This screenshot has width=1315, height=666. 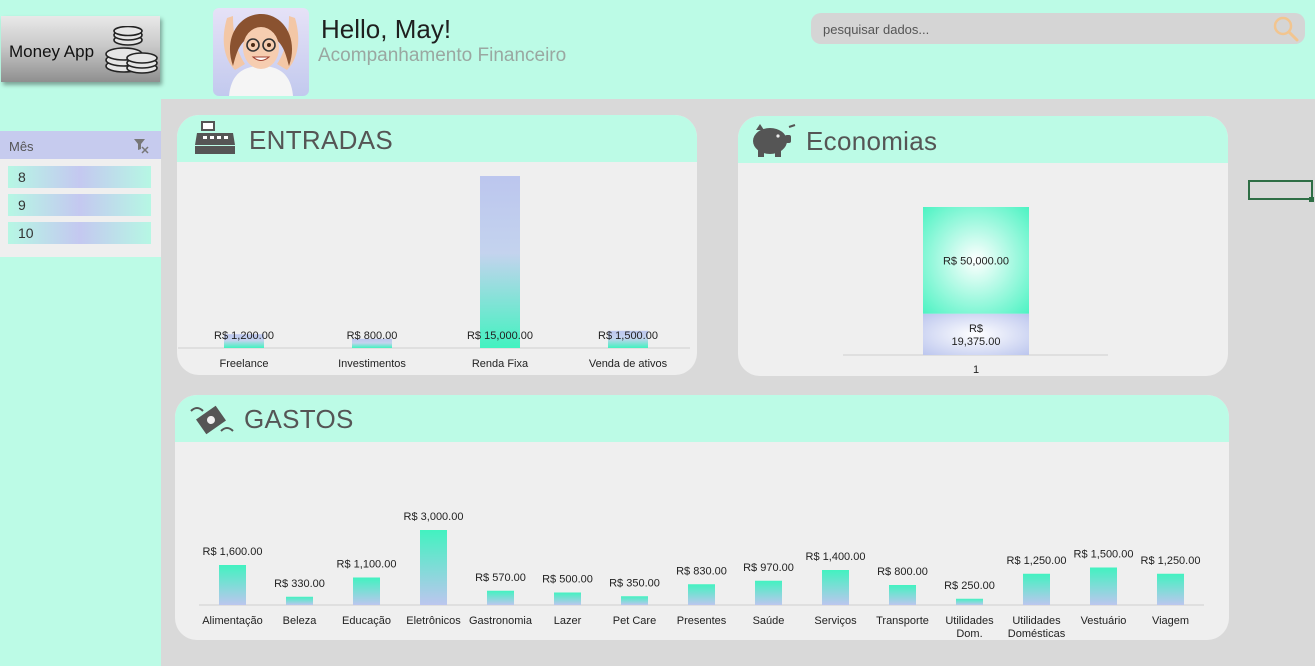 What do you see at coordinates (872, 141) in the screenshot?
I see `economias-title: Economias` at bounding box center [872, 141].